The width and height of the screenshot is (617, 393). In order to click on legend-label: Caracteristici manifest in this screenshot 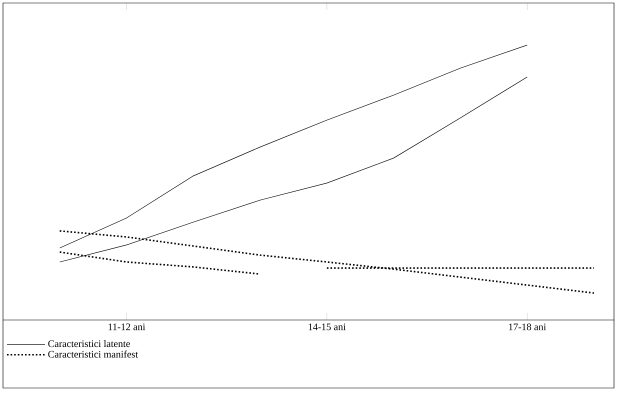, I will do `click(93, 354)`.